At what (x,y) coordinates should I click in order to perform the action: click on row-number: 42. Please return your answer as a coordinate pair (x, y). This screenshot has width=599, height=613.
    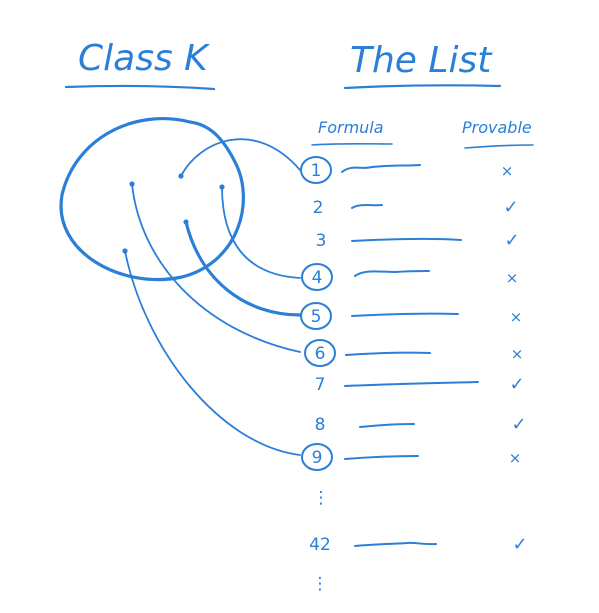
    Looking at the image, I should click on (320, 545).